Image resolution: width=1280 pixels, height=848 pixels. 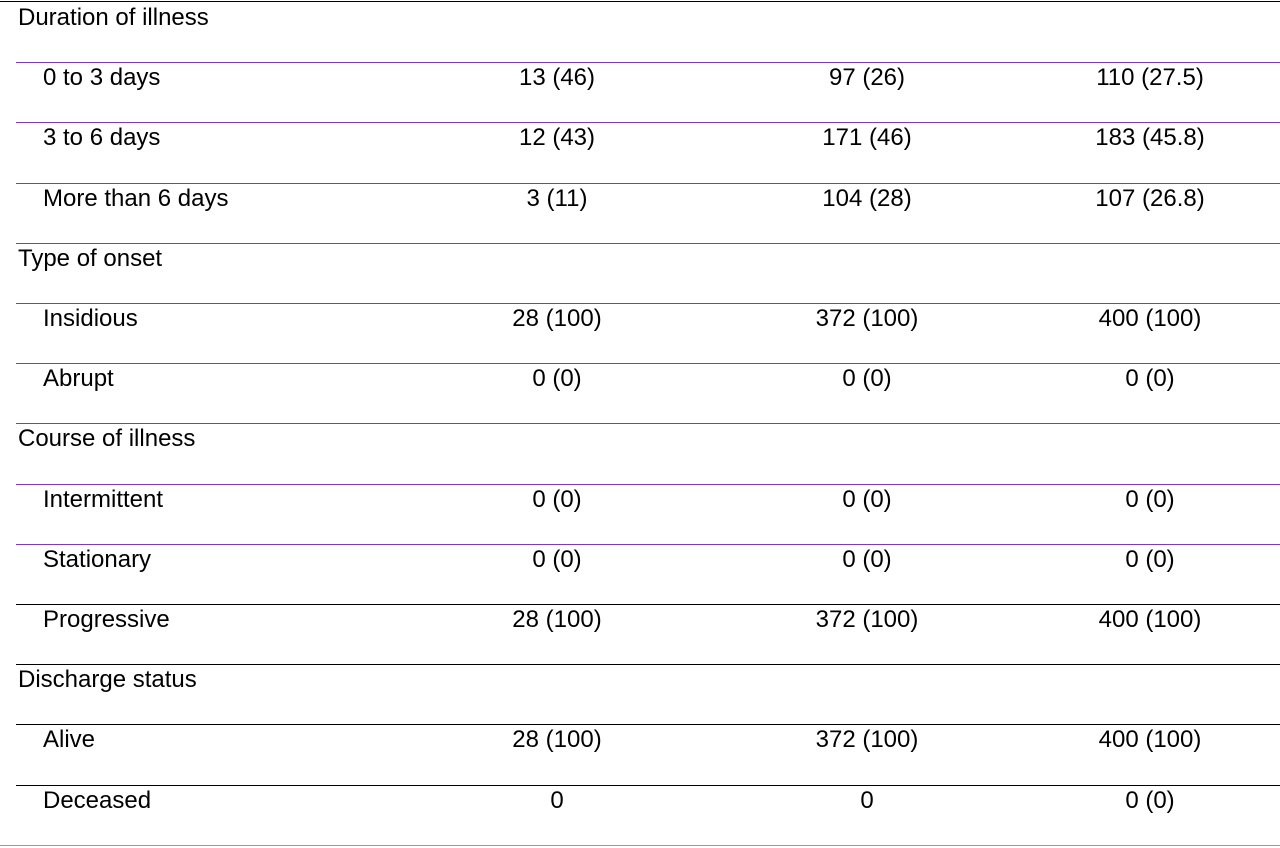 What do you see at coordinates (640, 1) in the screenshot?
I see `top-rule` at bounding box center [640, 1].